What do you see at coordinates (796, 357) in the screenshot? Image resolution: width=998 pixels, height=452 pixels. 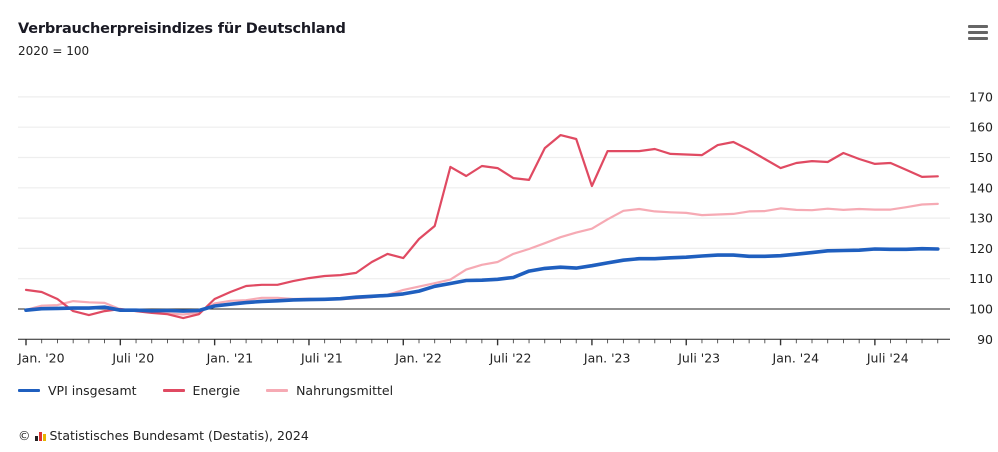 I see `x-tick-label: Jan. '24` at bounding box center [796, 357].